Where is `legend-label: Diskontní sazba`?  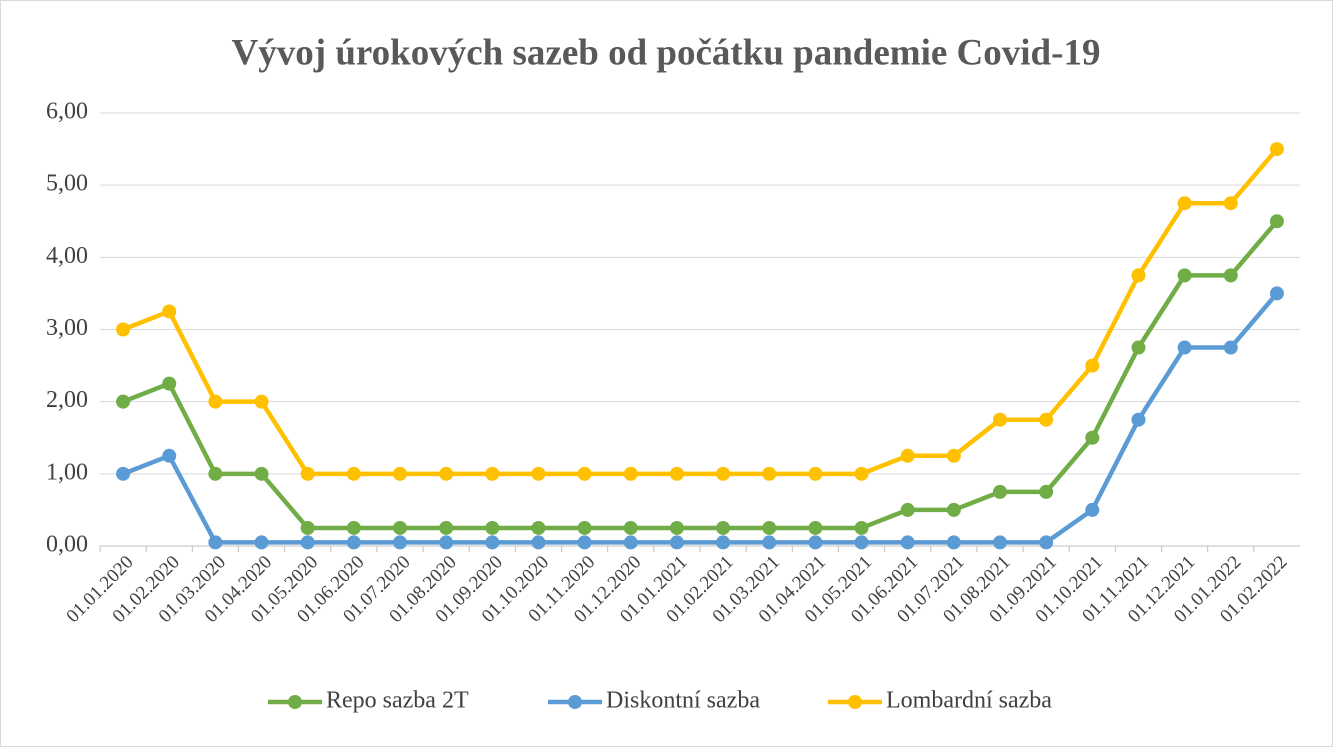
legend-label: Diskontní sazba is located at coordinates (683, 701).